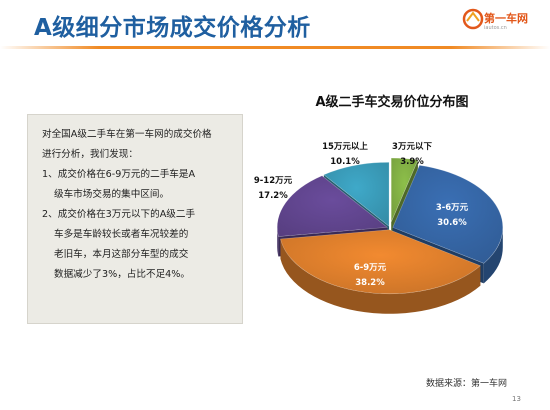 Image resolution: width=550 pixels, height=410 pixels. Describe the element at coordinates (345, 146) in the screenshot. I see `slice-label: 15万元以上` at that location.